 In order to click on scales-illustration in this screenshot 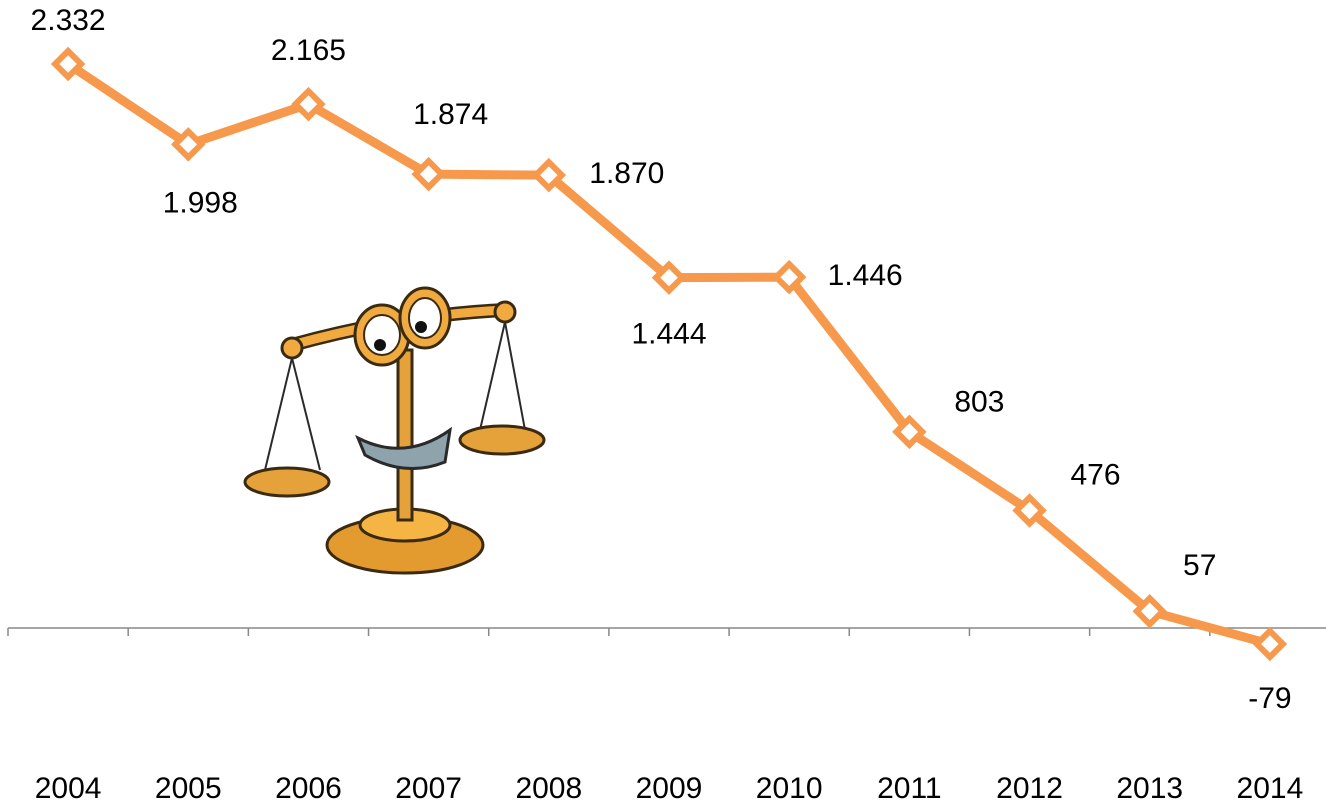, I will do `click(394, 430)`.